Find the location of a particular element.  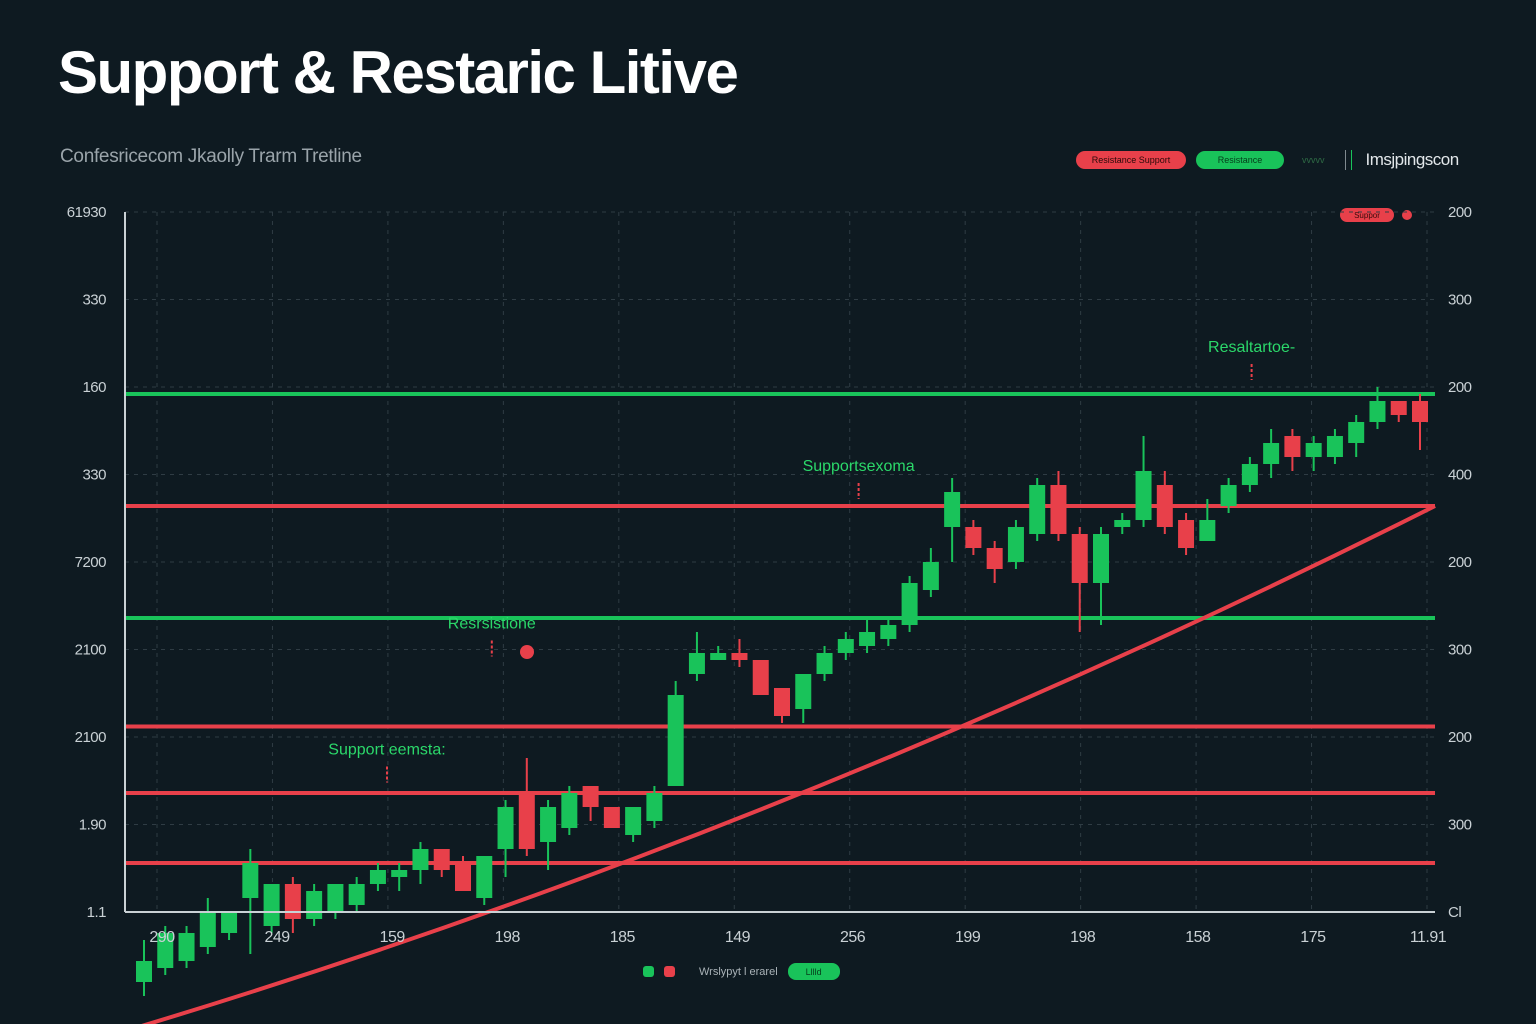

left-y-tick: 7200 is located at coordinates (91, 562).